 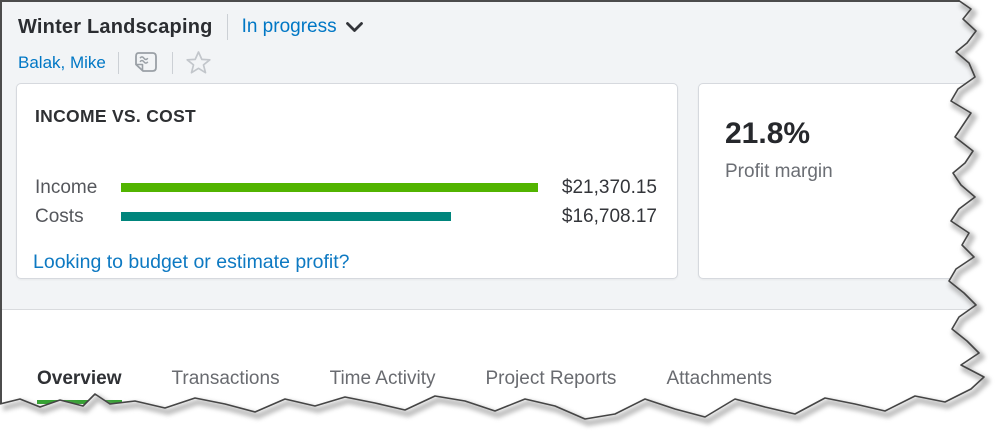 I want to click on budget-estimate-link: Looking to budget or estimate profit?, so click(x=191, y=262).